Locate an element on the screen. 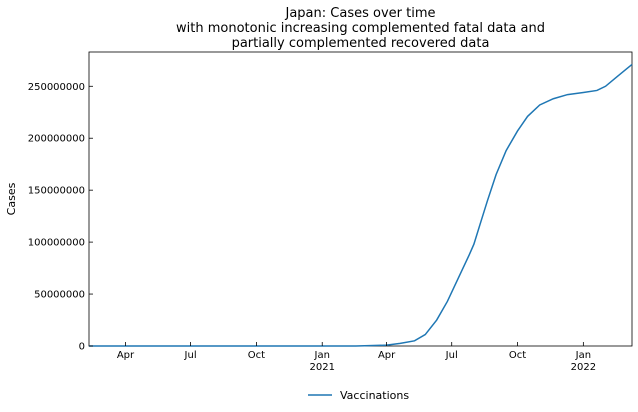  y-axis-label: Cases is located at coordinates (11, 198).